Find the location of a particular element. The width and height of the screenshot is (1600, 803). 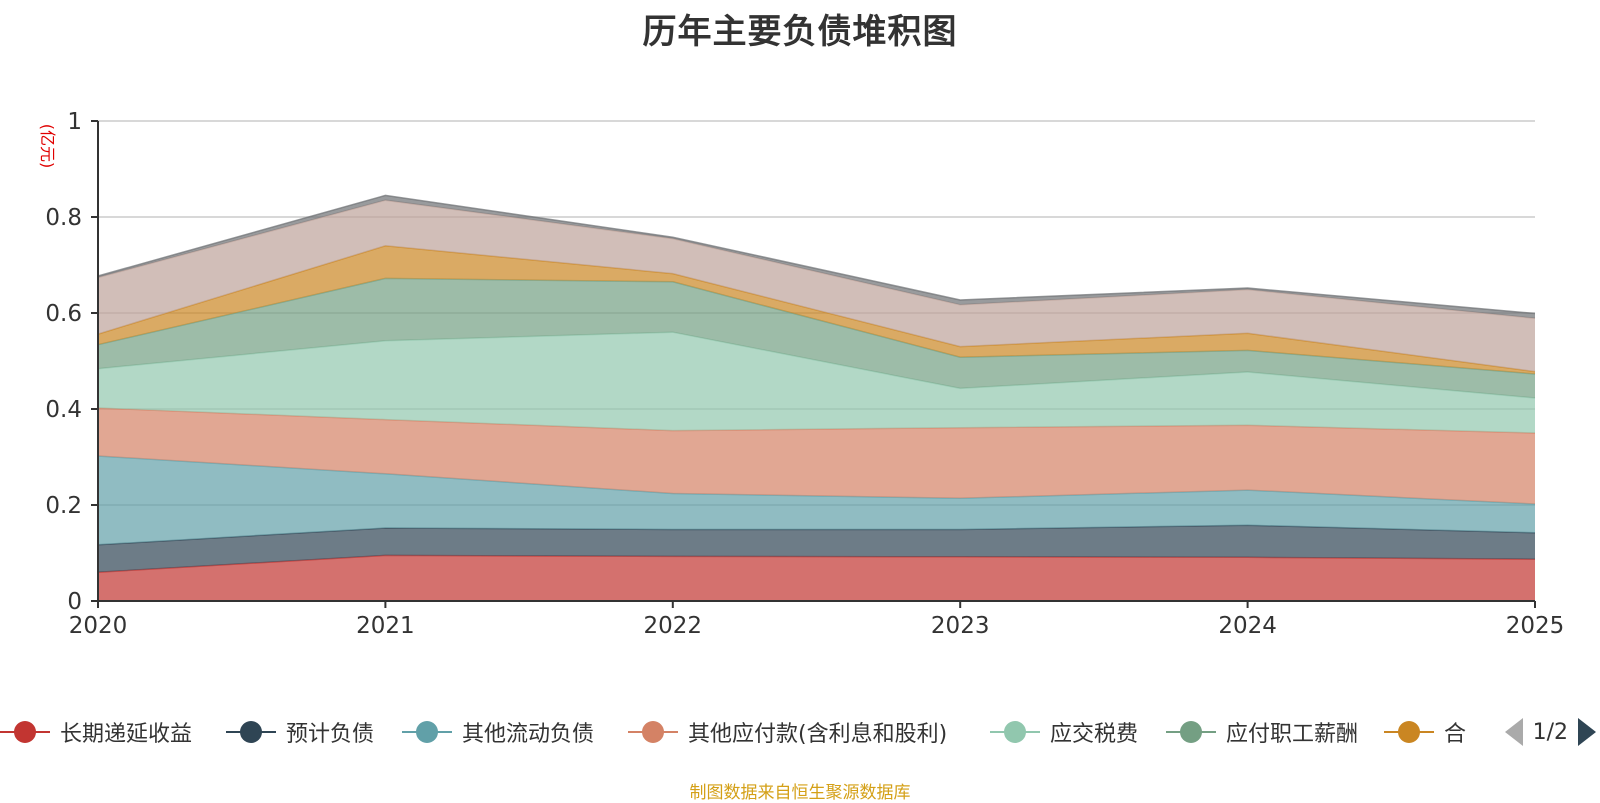

x-tick-label: 2025 is located at coordinates (1535, 626).